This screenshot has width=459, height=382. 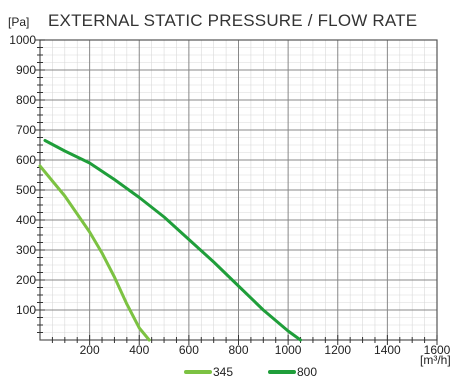 What do you see at coordinates (288, 350) in the screenshot?
I see `x-tick-label: 1000` at bounding box center [288, 350].